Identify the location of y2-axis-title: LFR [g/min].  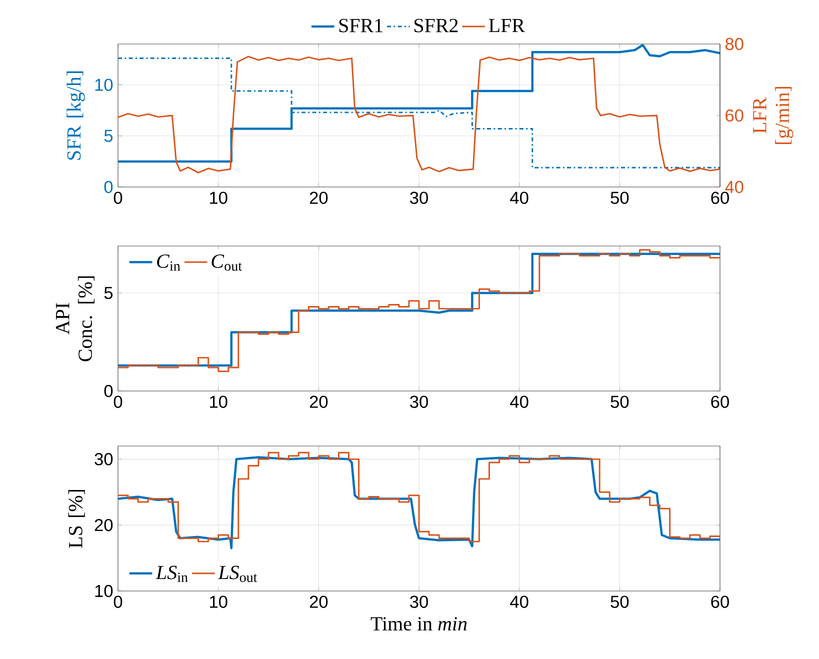
(773, 115).